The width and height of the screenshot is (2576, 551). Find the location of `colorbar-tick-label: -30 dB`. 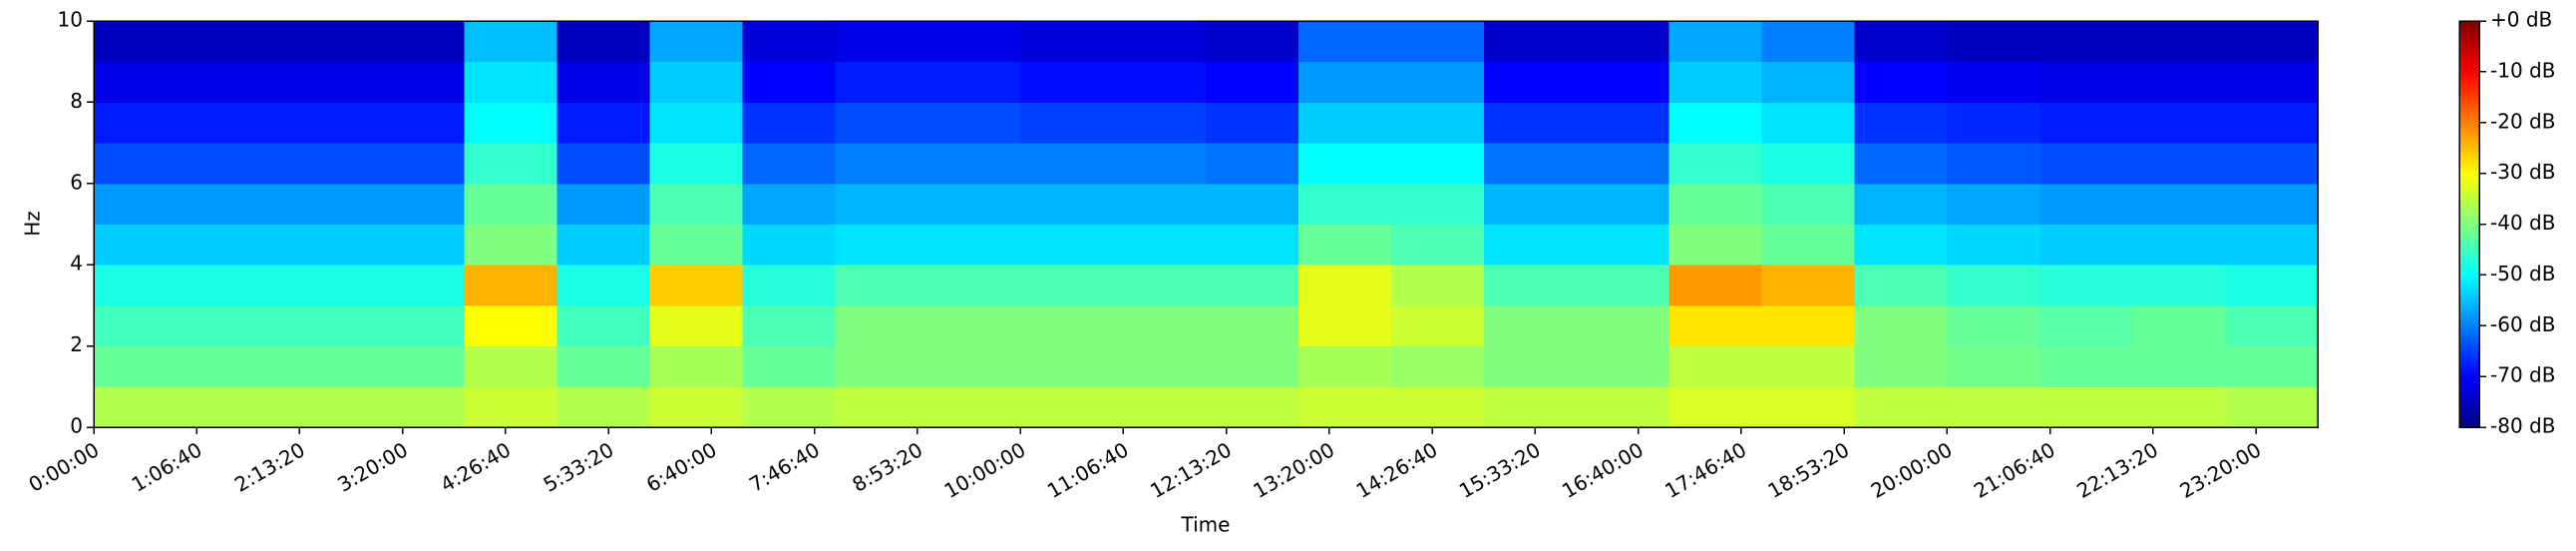

colorbar-tick-label: -30 dB is located at coordinates (2522, 172).